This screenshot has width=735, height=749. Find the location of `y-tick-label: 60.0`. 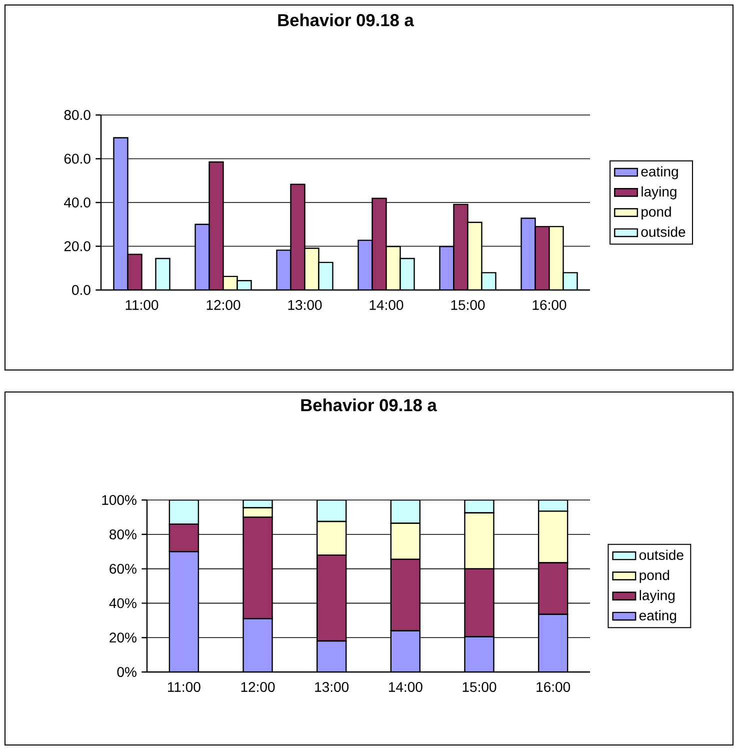

y-tick-label: 60.0 is located at coordinates (77, 159).